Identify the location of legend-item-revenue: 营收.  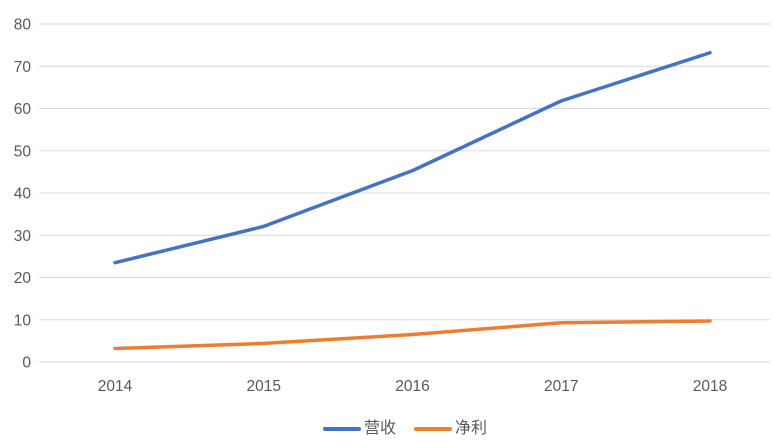
(359, 428).